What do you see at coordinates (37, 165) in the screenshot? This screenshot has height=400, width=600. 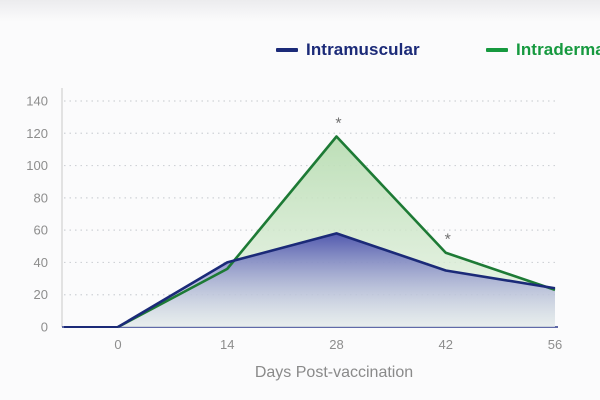 I see `y-tick-label: 100` at bounding box center [37, 165].